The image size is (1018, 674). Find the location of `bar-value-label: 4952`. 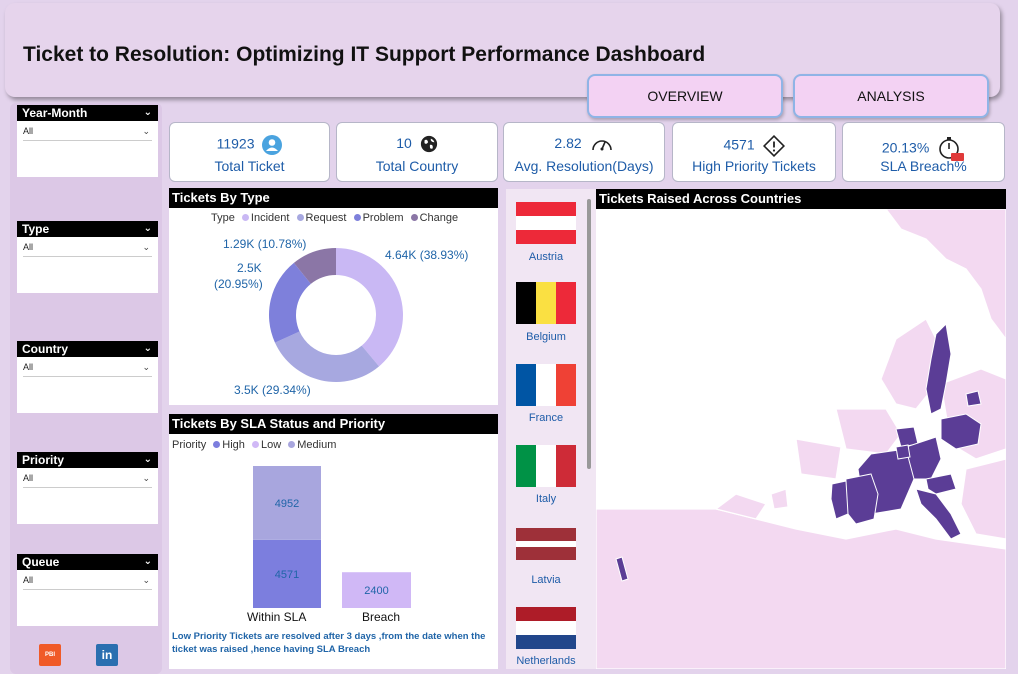

bar-value-label: 4952 is located at coordinates (287, 504).